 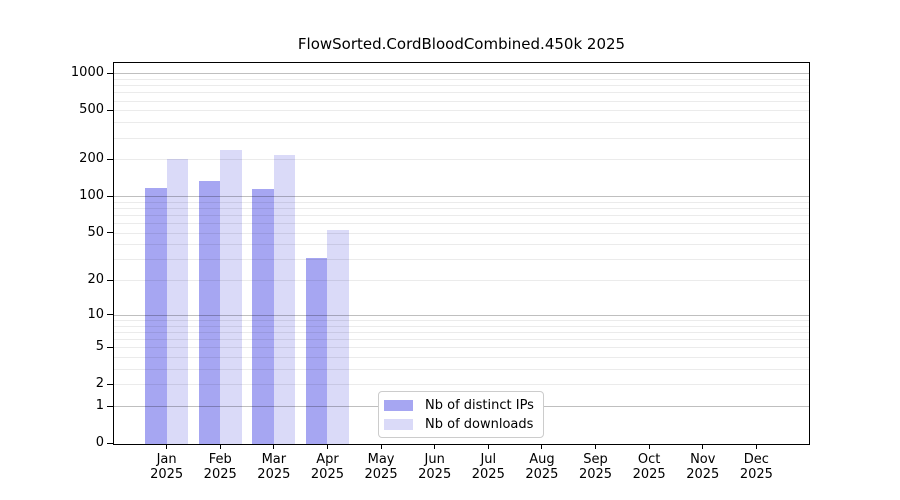 What do you see at coordinates (167, 446) in the screenshot?
I see `x-tick-jan` at bounding box center [167, 446].